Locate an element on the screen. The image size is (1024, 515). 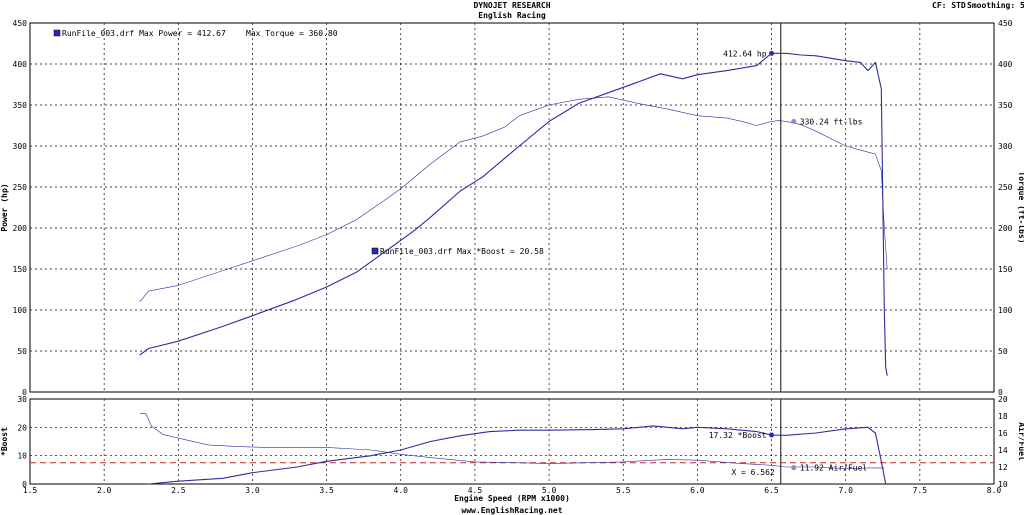
x-tick-label: 2.5 is located at coordinates (178, 490).